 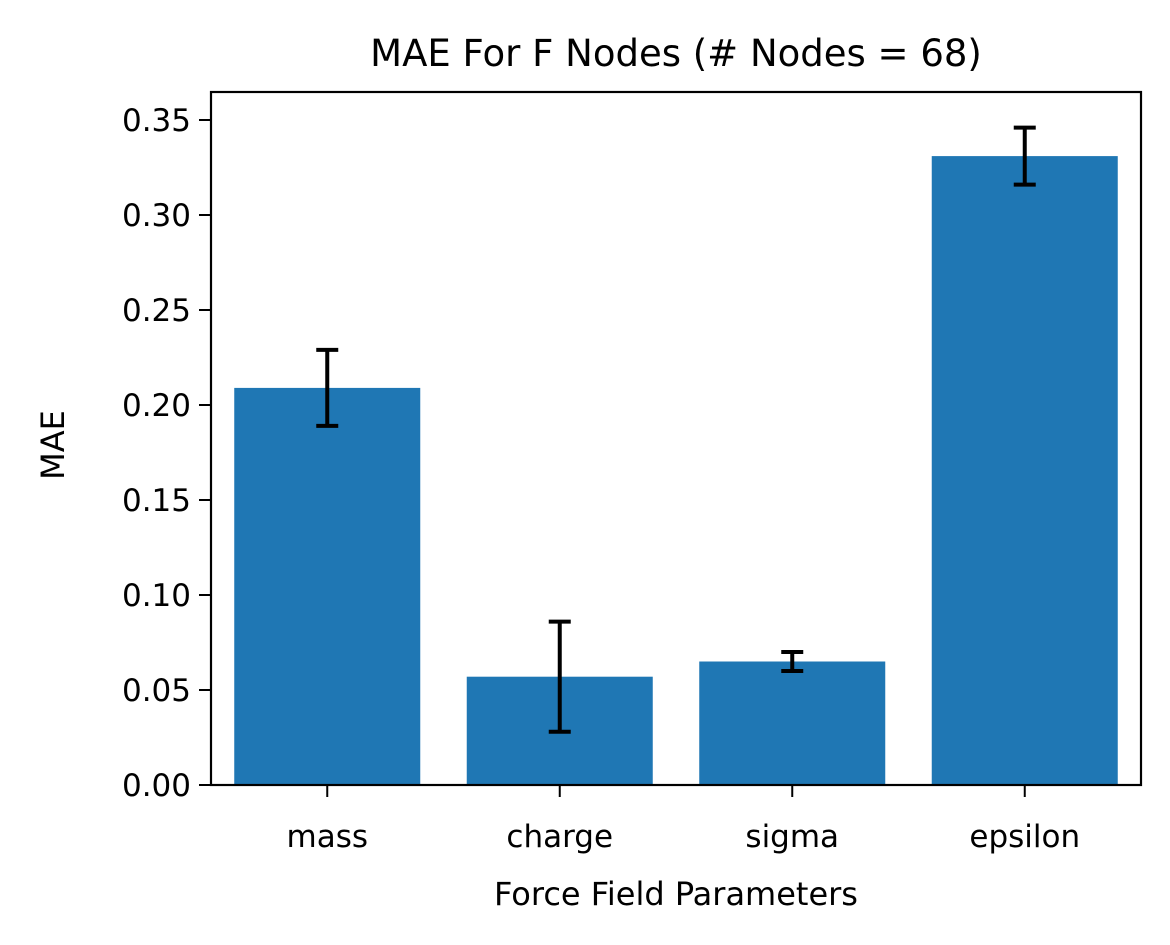 What do you see at coordinates (156, 216) in the screenshot?
I see `y-tick-label: 0.30` at bounding box center [156, 216].